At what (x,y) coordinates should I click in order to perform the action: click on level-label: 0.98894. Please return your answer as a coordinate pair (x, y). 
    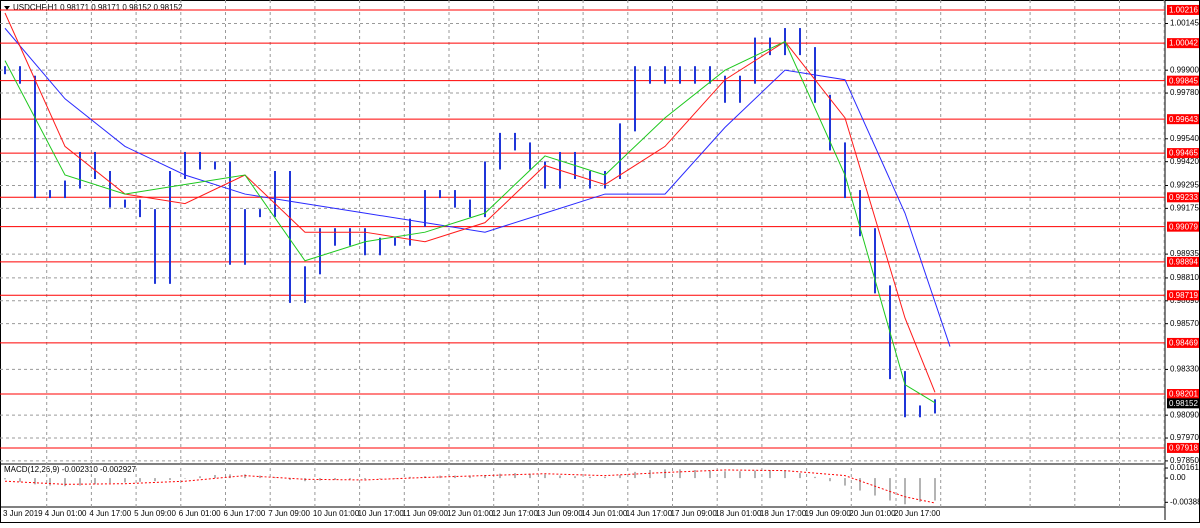
    Looking at the image, I should click on (1183, 262).